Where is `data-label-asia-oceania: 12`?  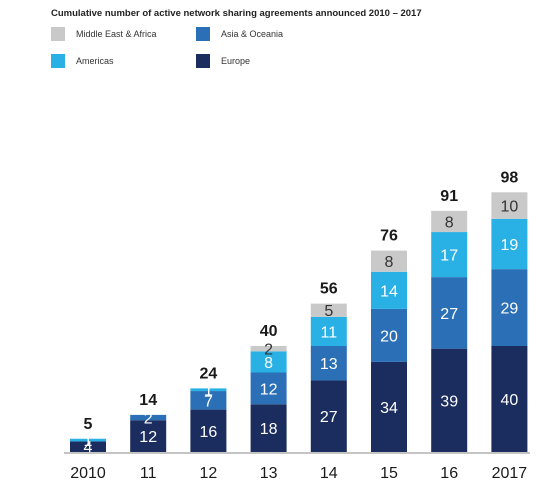
data-label-asia-oceania: 12 is located at coordinates (269, 389).